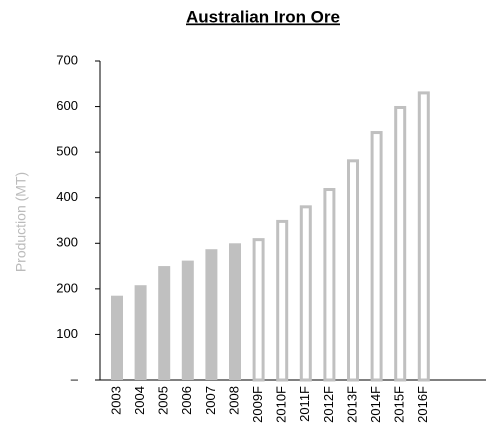 The image size is (486, 443). What do you see at coordinates (281, 404) in the screenshot?
I see `x-tick-label: 2010F` at bounding box center [281, 404].